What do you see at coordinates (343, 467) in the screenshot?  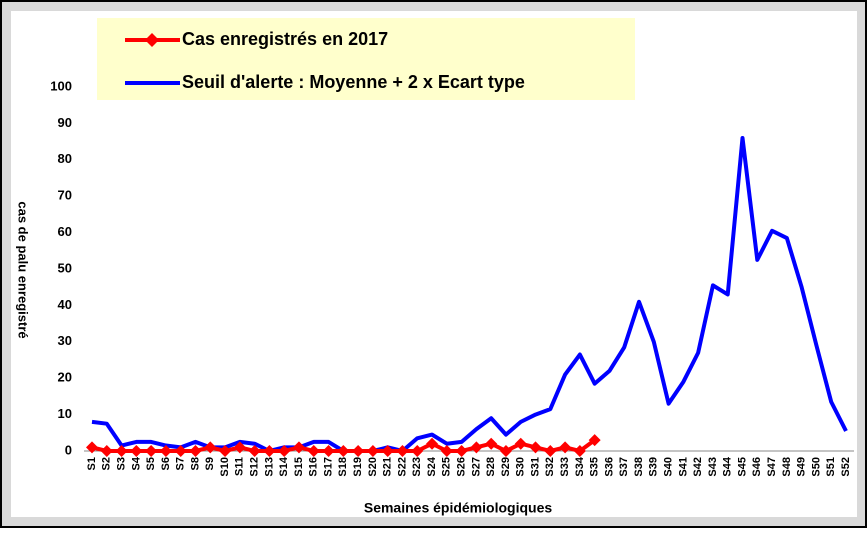 I see `x-tick-label: S18` at bounding box center [343, 467].